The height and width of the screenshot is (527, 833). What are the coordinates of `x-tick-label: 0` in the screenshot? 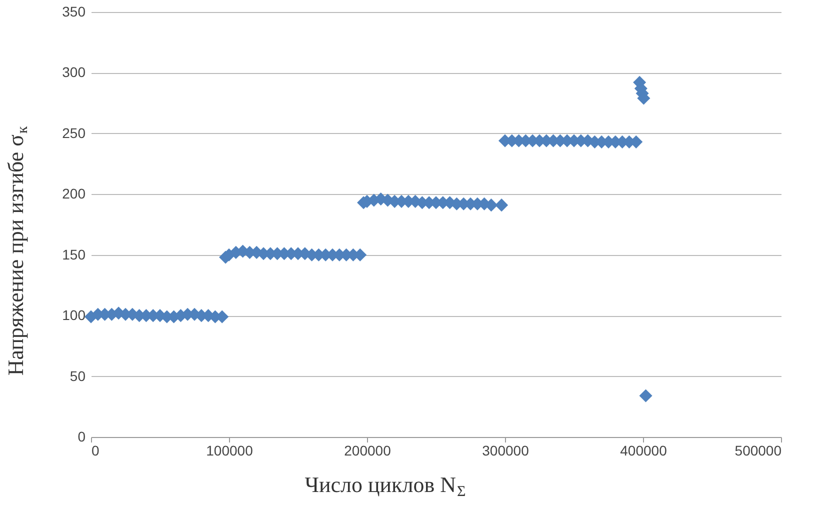 It's located at (96, 450).